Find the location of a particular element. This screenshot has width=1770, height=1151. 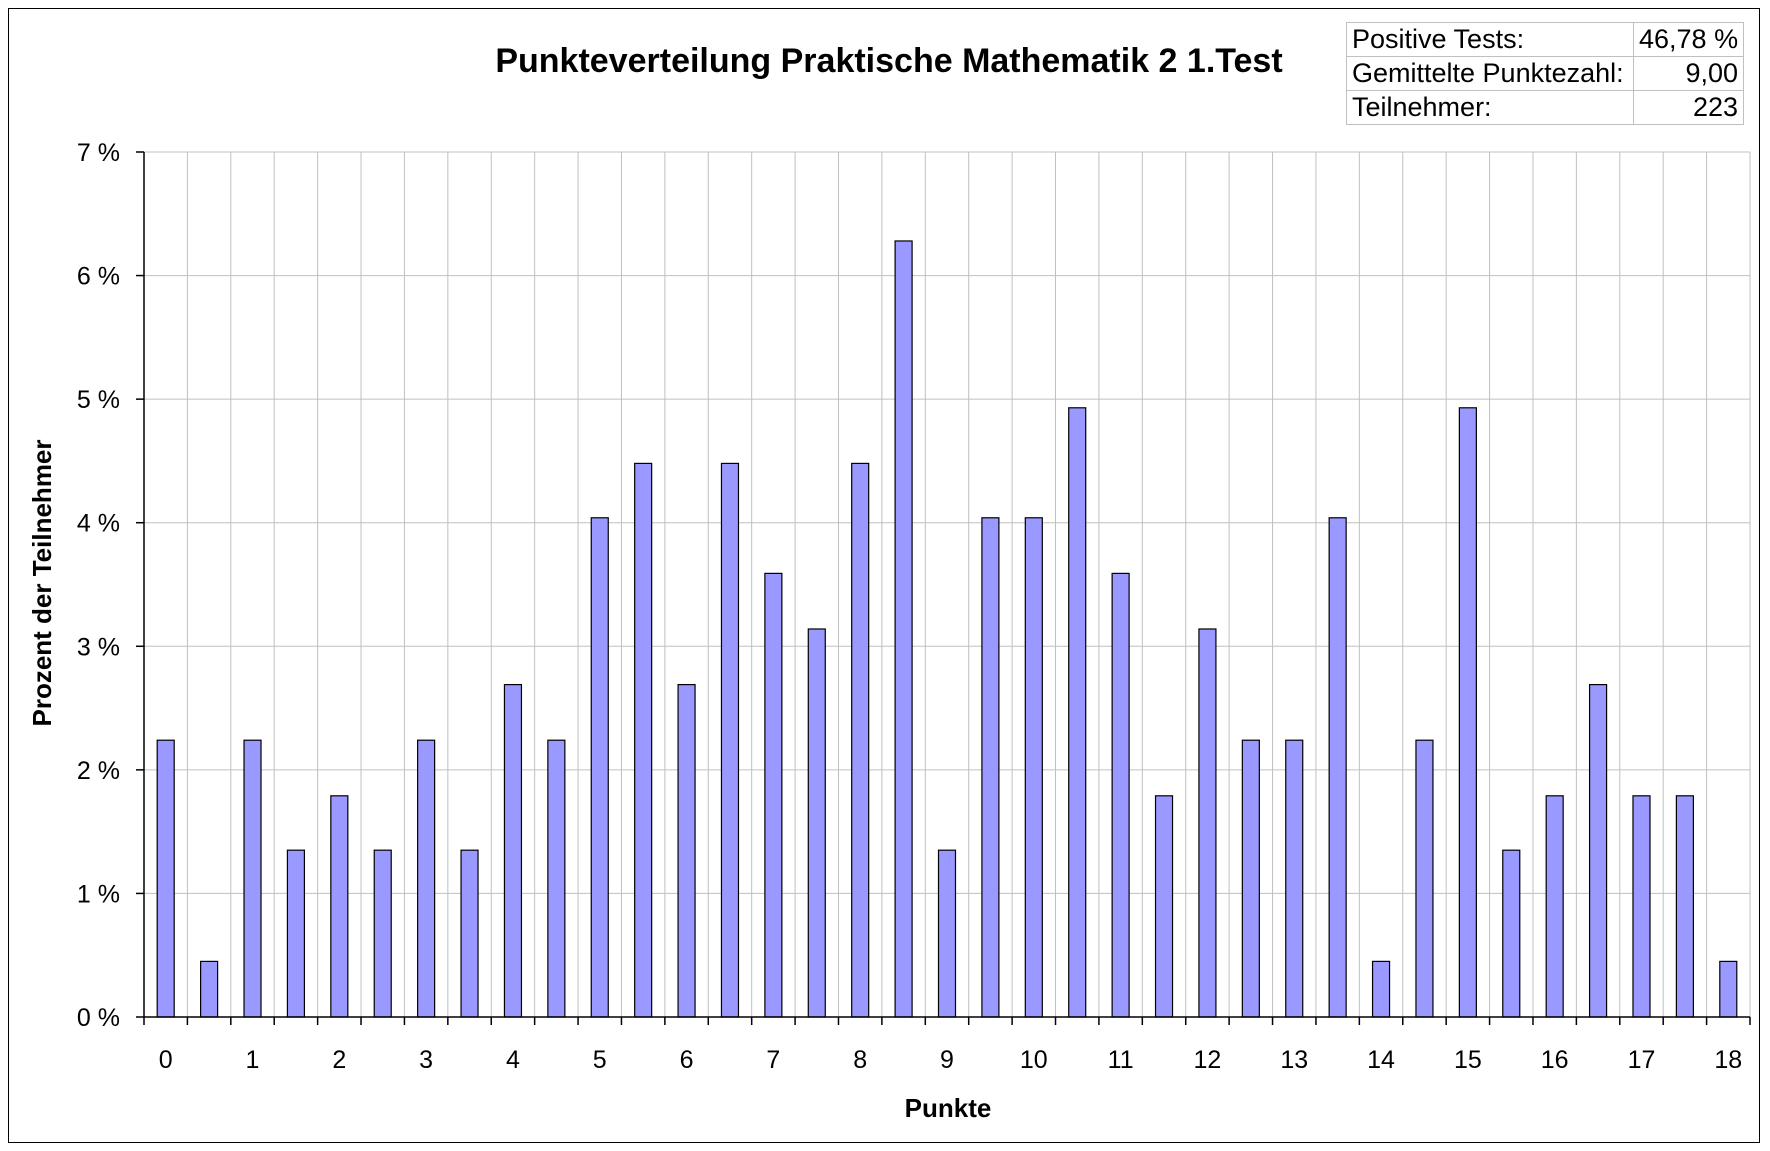

stats-value: 223 is located at coordinates (1688, 107).